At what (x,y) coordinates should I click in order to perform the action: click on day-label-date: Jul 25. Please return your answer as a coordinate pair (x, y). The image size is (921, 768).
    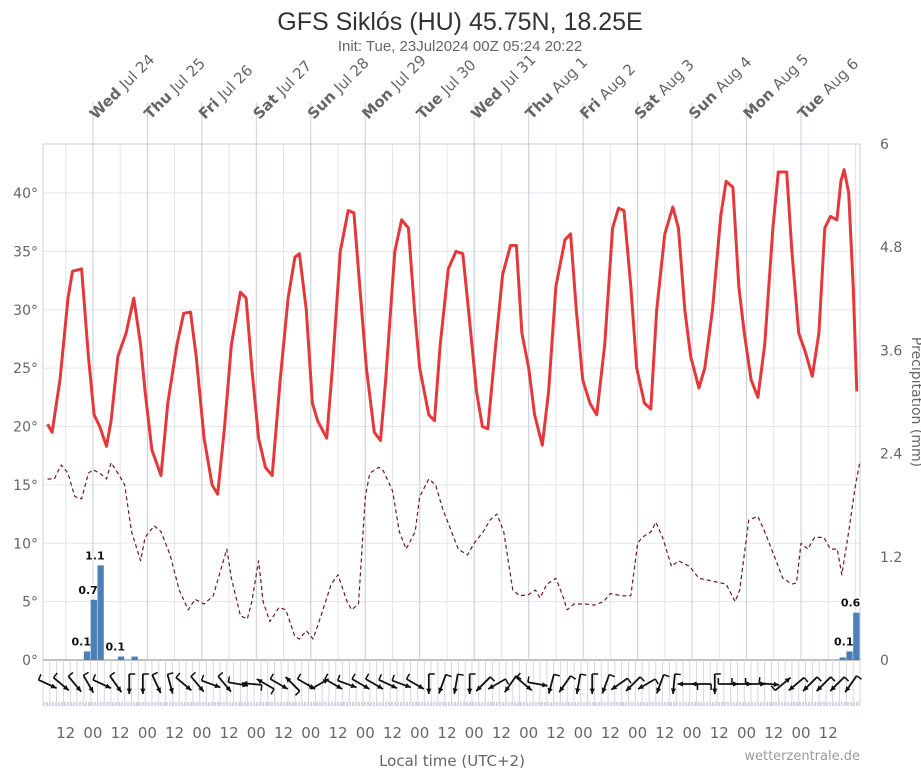
    Looking at the image, I should click on (187, 75).